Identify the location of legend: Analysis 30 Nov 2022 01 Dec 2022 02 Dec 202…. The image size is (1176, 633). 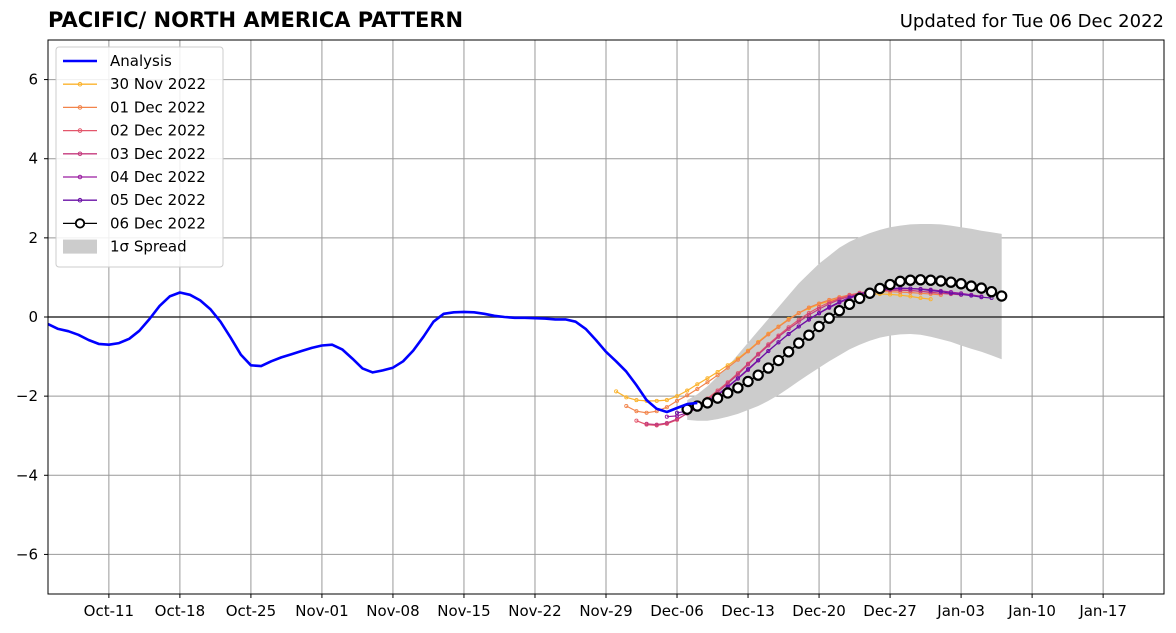
(139, 157).